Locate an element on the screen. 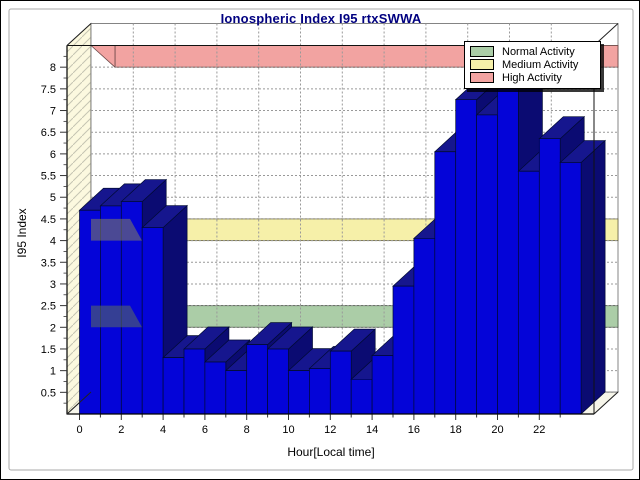  x-axis-title: Hour[Local time] is located at coordinates (331, 452).